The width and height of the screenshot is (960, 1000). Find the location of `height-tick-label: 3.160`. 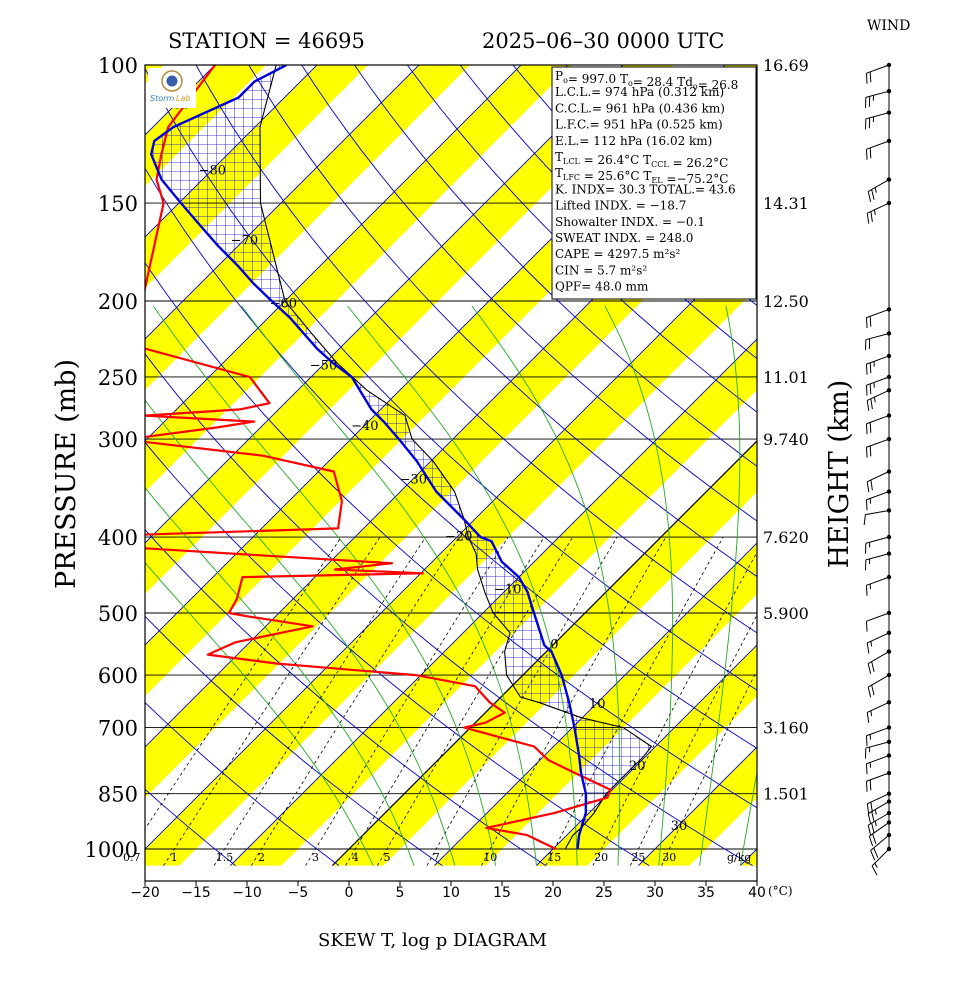

height-tick-label: 3.160 is located at coordinates (786, 728).